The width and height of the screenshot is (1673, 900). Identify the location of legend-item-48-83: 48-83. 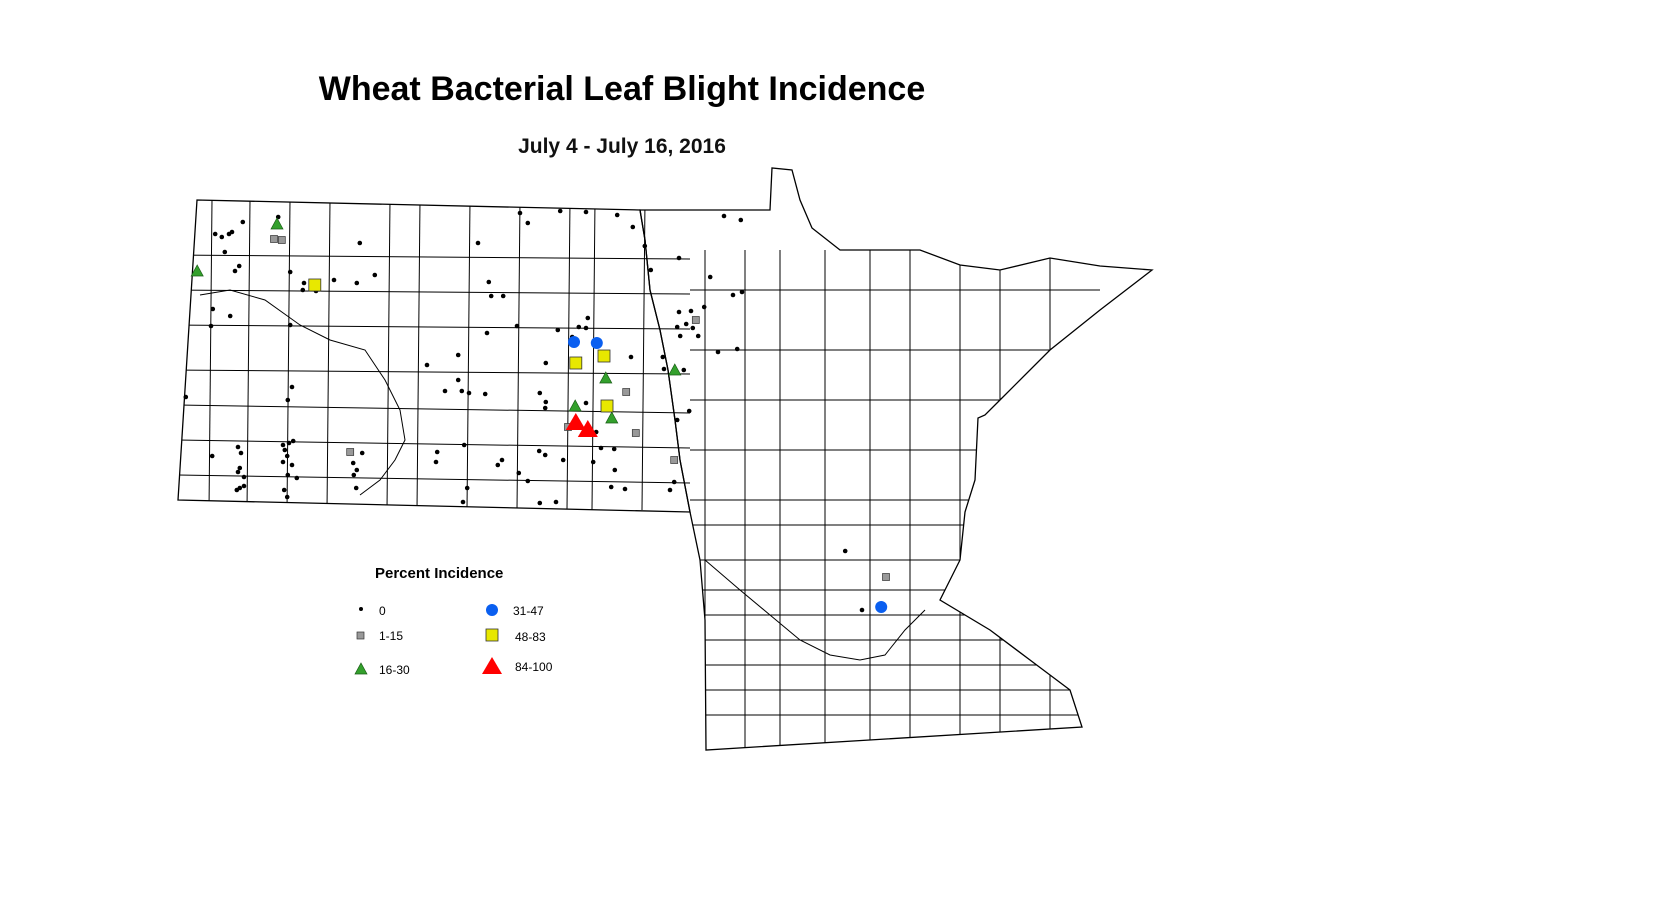
(515, 636).